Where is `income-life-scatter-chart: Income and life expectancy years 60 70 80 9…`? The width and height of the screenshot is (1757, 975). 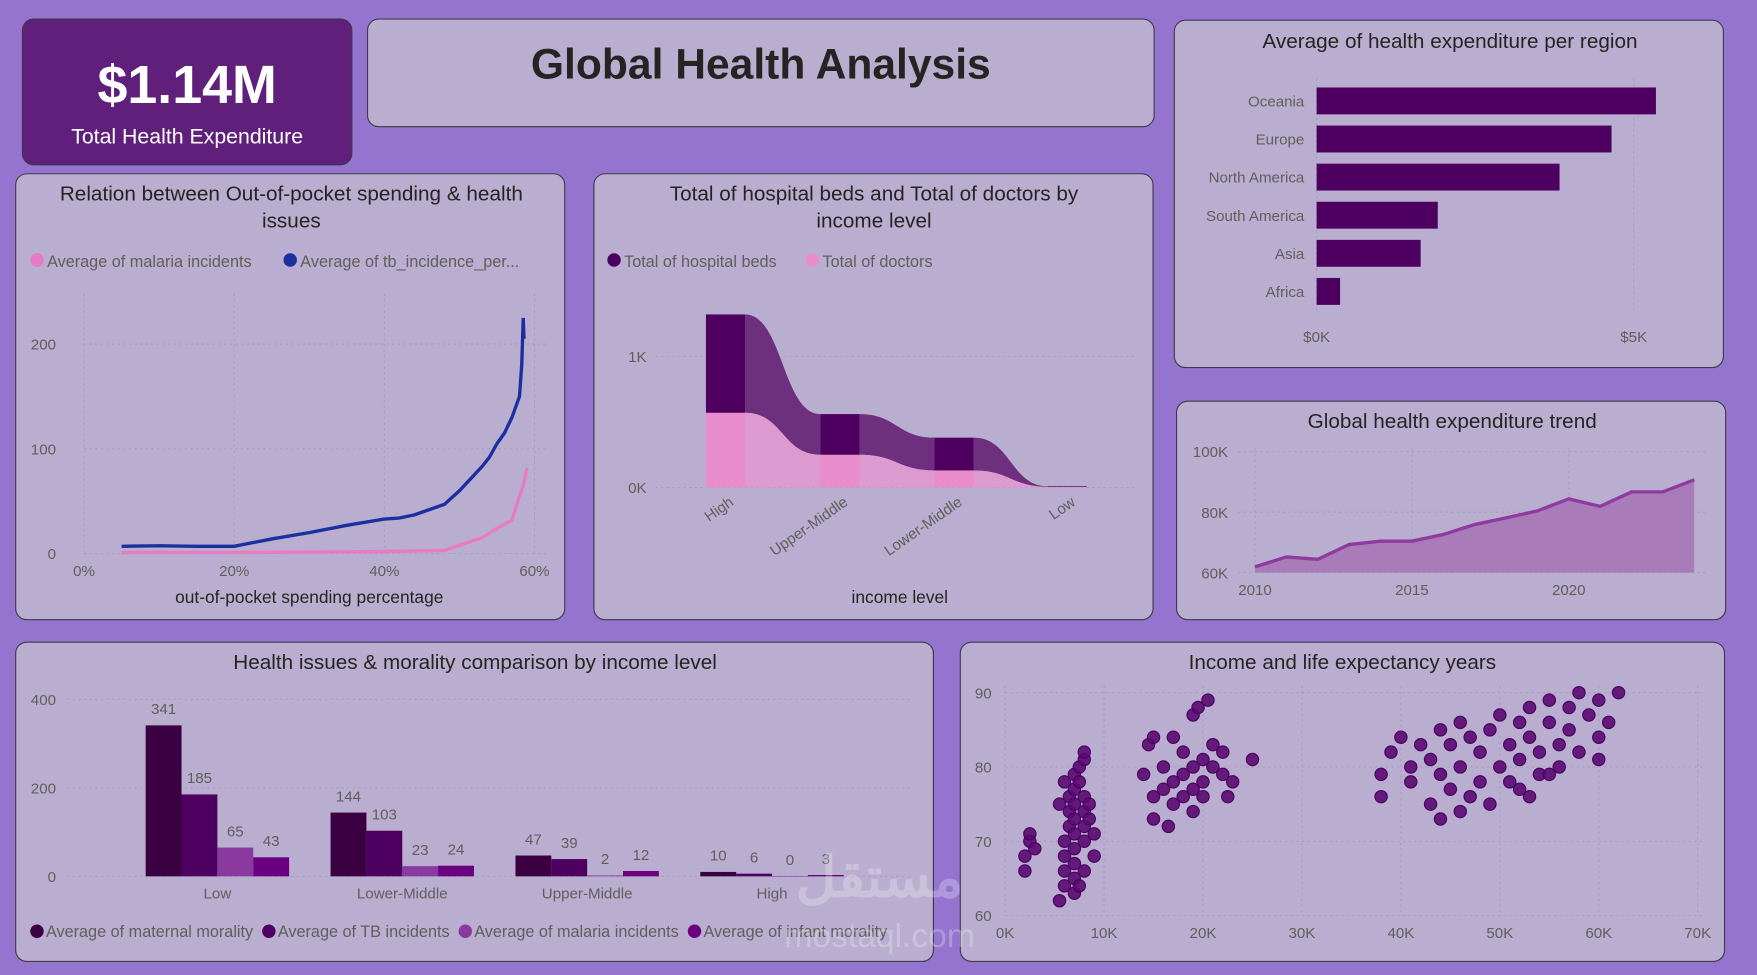 income-life-scatter-chart: Income and life expectancy years 60 70 80 9… is located at coordinates (1342, 802).